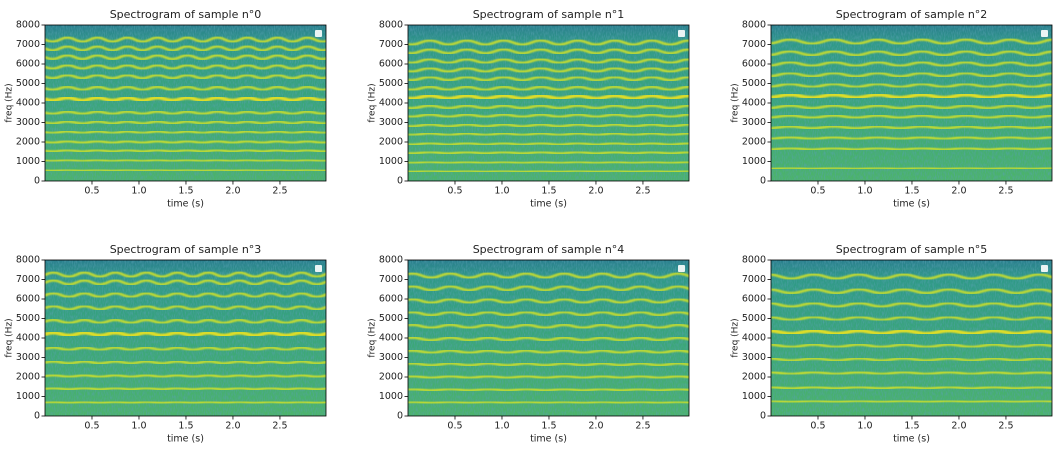 This screenshot has height=455, width=1060. What do you see at coordinates (549, 249) in the screenshot?
I see `chart-title: Spectrogram of sample n°4` at bounding box center [549, 249].